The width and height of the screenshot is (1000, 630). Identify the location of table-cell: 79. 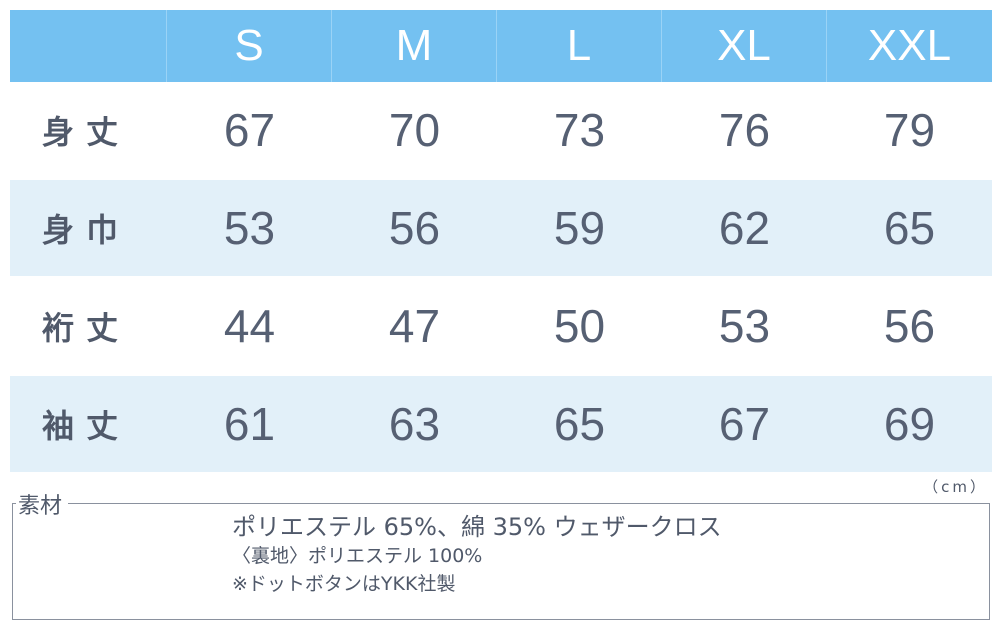
(909, 130).